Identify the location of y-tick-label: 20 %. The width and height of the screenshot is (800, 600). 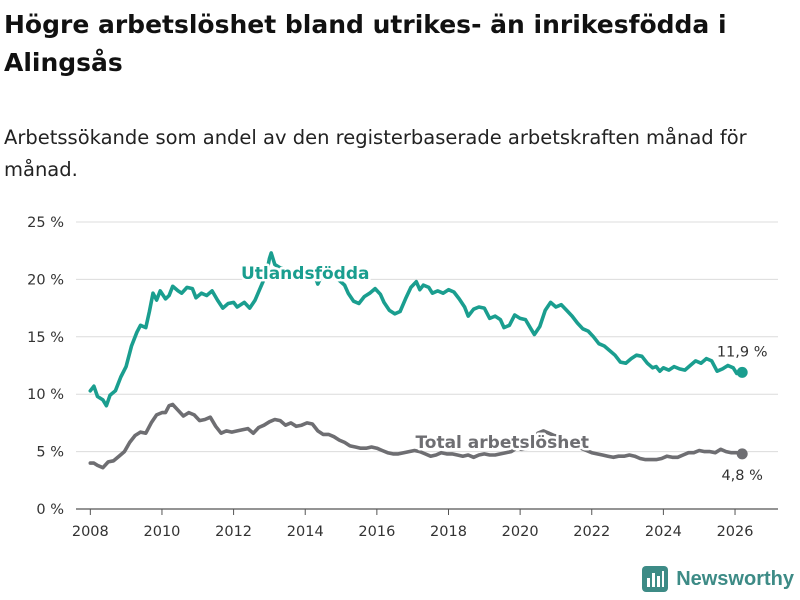
(45, 280).